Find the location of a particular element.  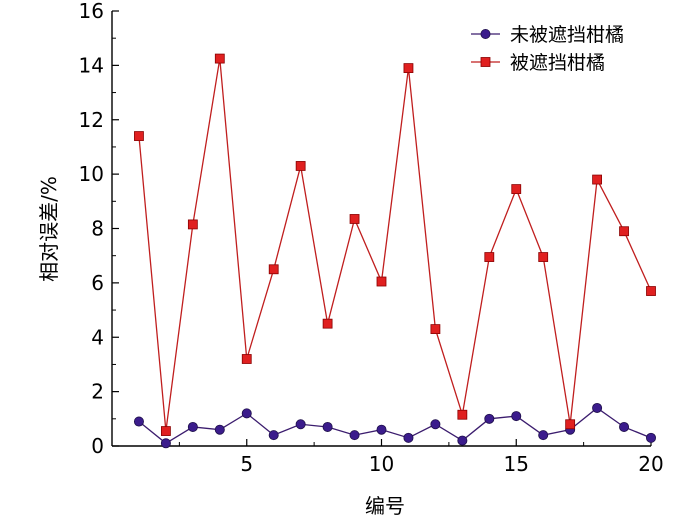

y-tick-label: 14 is located at coordinates (91, 65).